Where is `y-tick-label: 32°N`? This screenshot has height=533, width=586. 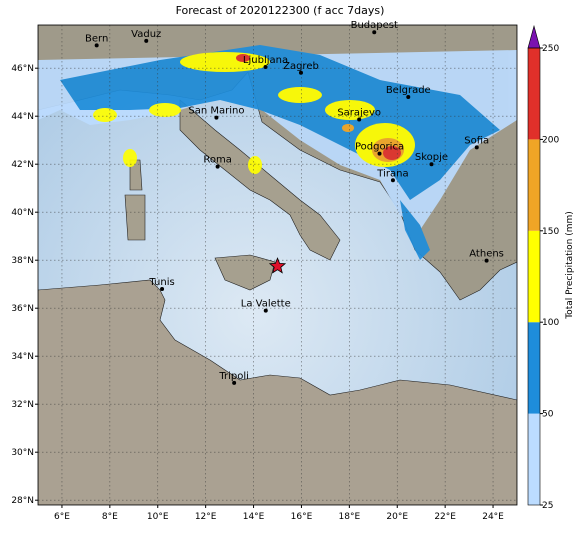
y-tick-label: 32°N is located at coordinates (22, 405).